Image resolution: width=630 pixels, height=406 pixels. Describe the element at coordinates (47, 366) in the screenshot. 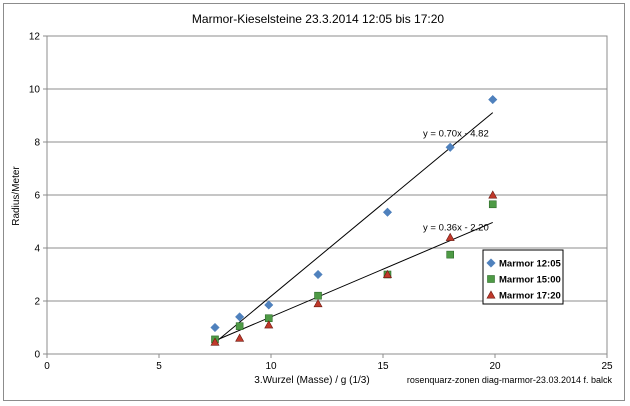

I see `x-tick-label: 0` at that location.